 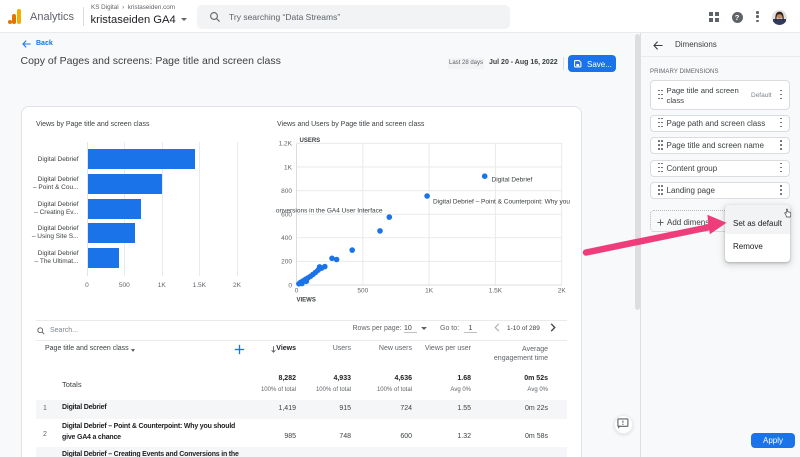 What do you see at coordinates (286, 144) in the screenshot?
I see `svg-text: 1.2K` at bounding box center [286, 144].